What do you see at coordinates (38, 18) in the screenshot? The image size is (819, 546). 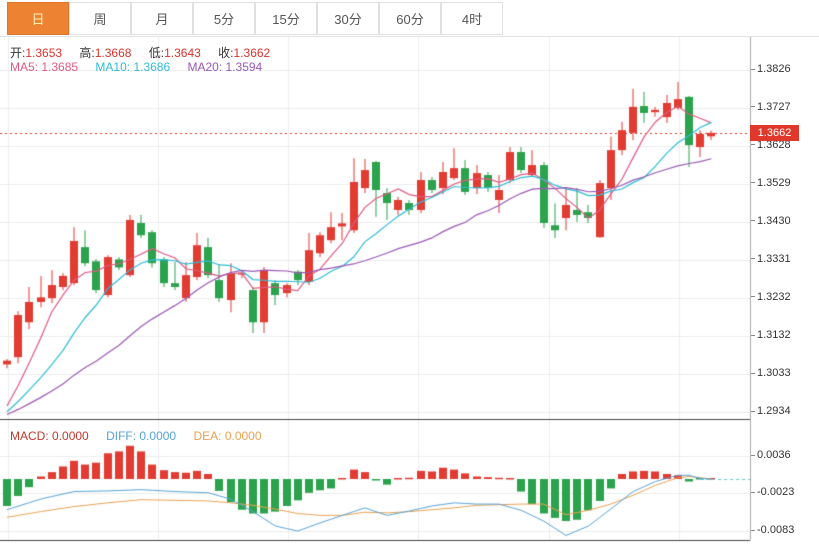 I see `tab-period-0: 日` at bounding box center [38, 18].